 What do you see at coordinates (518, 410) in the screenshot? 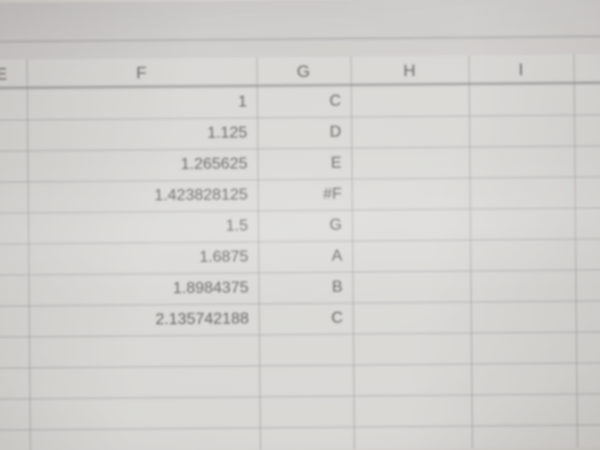
I see `cell-i11` at bounding box center [518, 410].